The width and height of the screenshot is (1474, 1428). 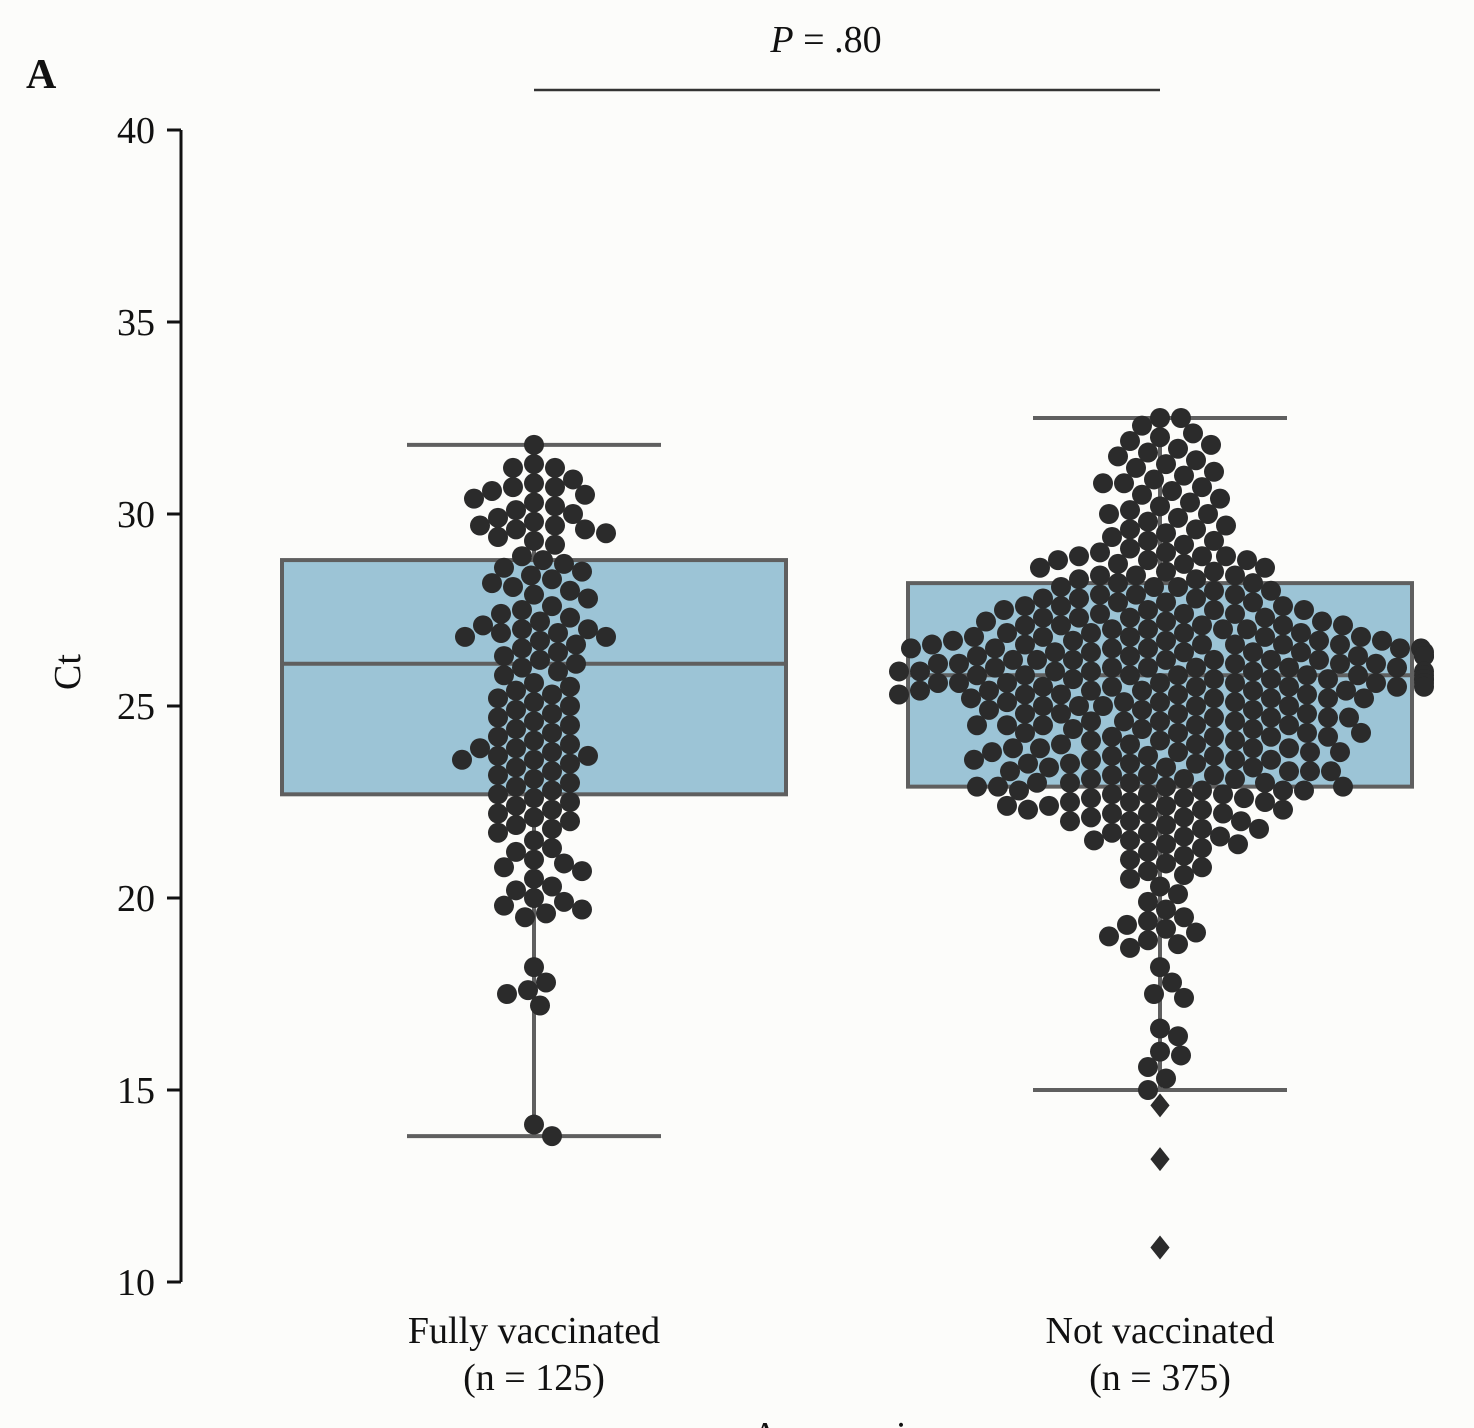 What do you see at coordinates (136, 899) in the screenshot?
I see `y-tick-label-20: 20` at bounding box center [136, 899].